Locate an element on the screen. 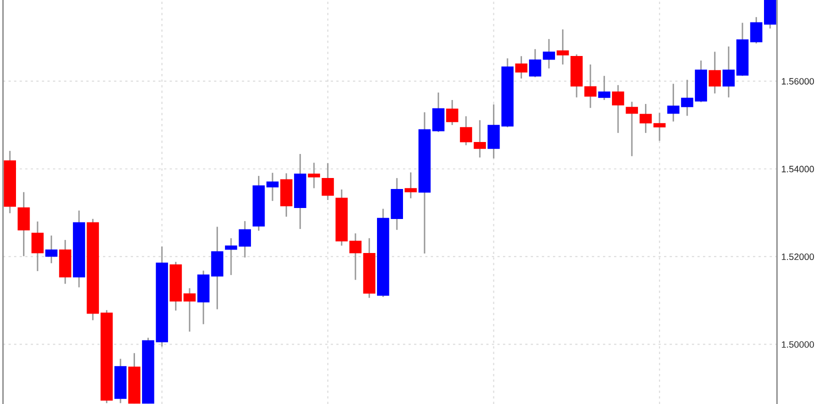 This screenshot has width=817, height=404. y-tick-label: 1.50000 is located at coordinates (798, 344).